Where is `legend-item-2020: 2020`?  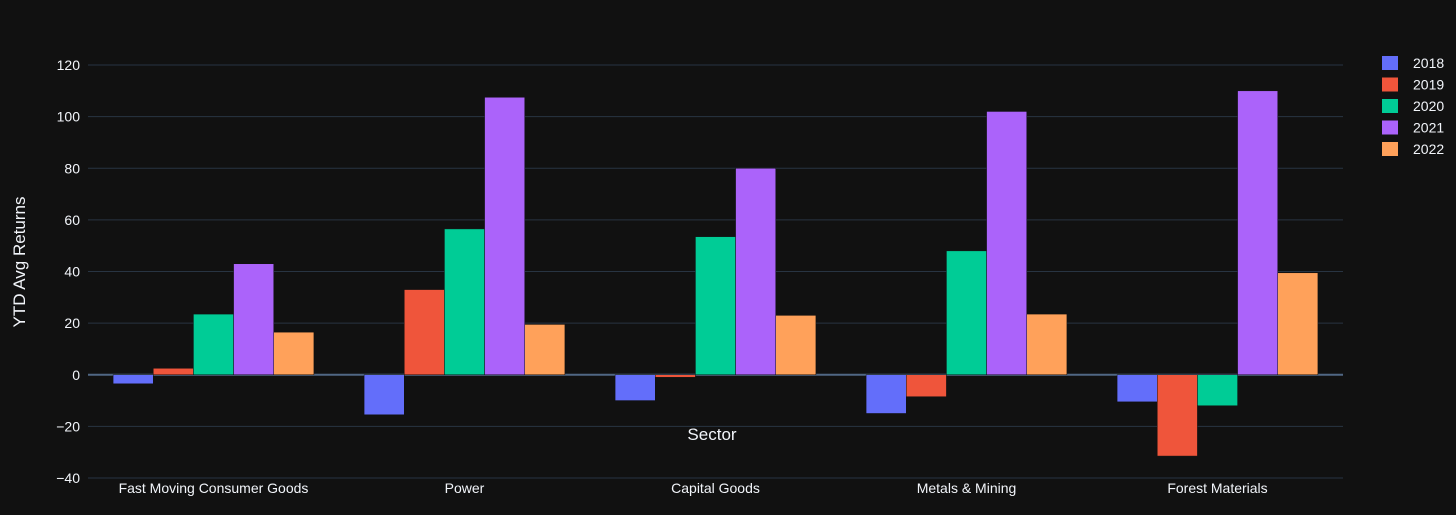
legend-item-2020: 2020 is located at coordinates (1413, 106).